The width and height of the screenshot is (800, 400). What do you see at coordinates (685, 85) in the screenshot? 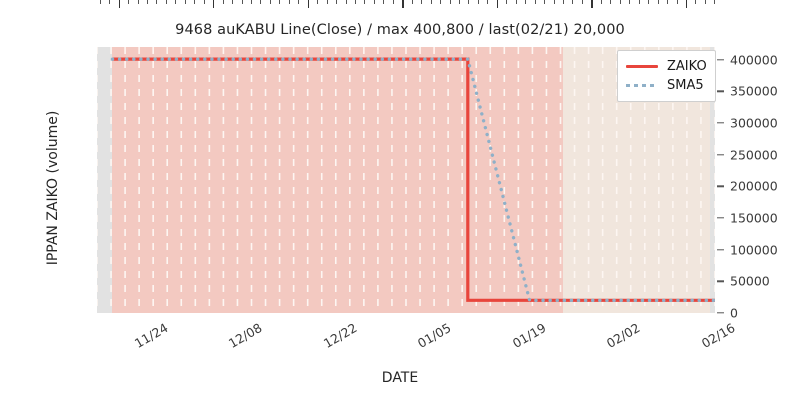
I see `legend-label-sma5: SMA5` at bounding box center [685, 85].